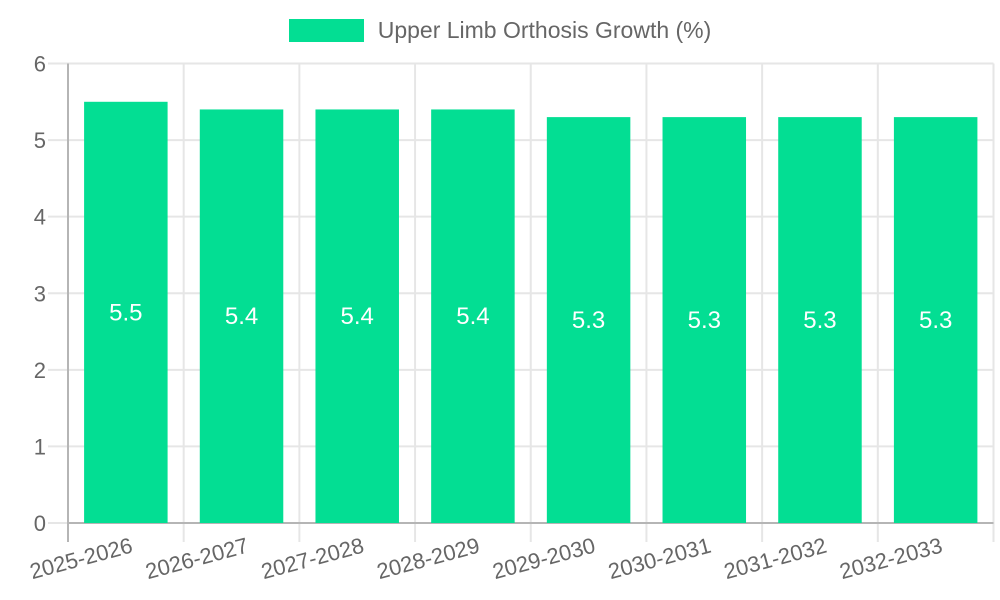 This screenshot has width=1000, height=600. I want to click on y-axis-label: 4, so click(40, 217).